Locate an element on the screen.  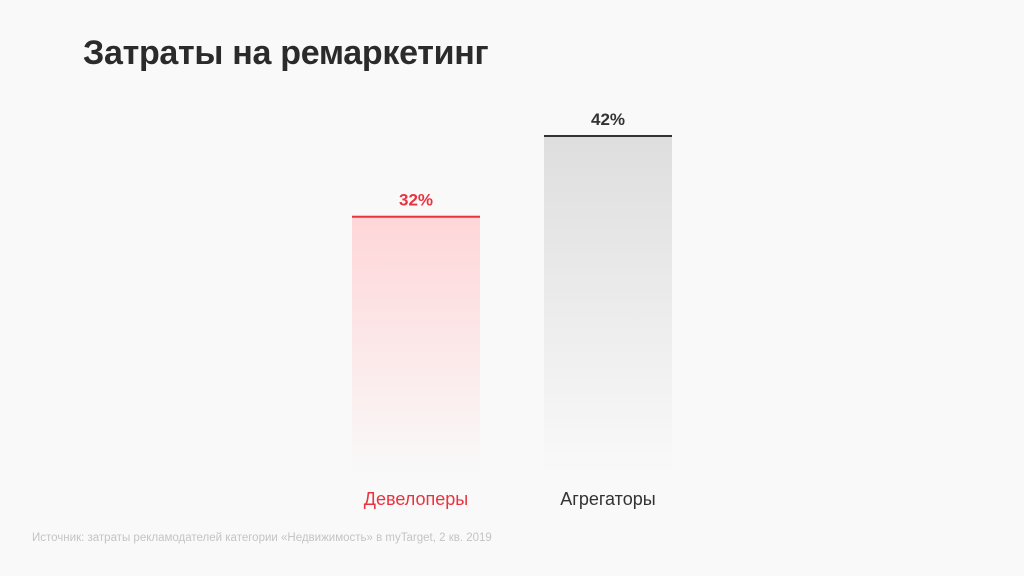
bar-девелоперы is located at coordinates (416, 344).